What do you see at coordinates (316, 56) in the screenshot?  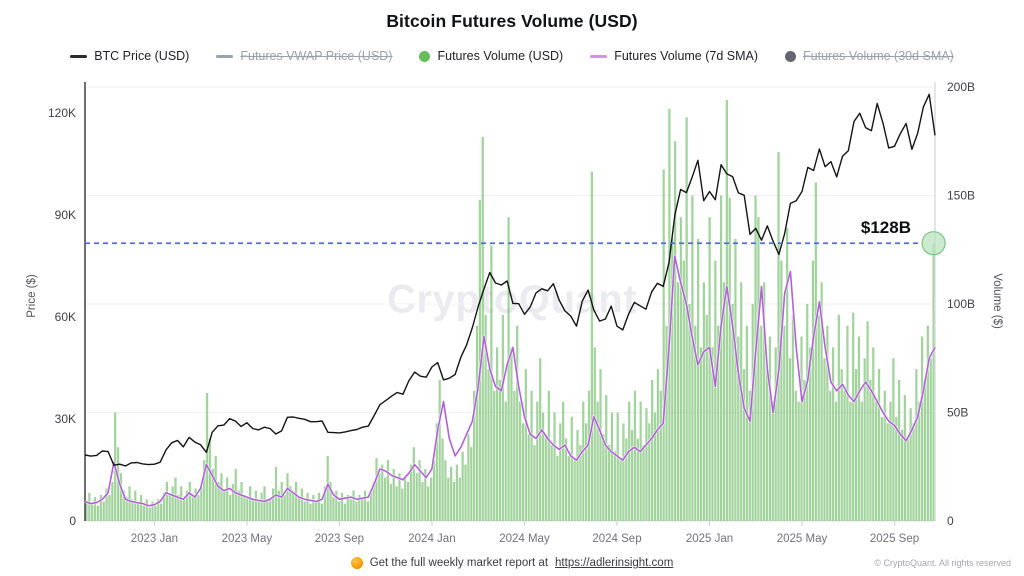 I see `legend-item-label: Futures VWAP Price (USD)` at bounding box center [316, 56].